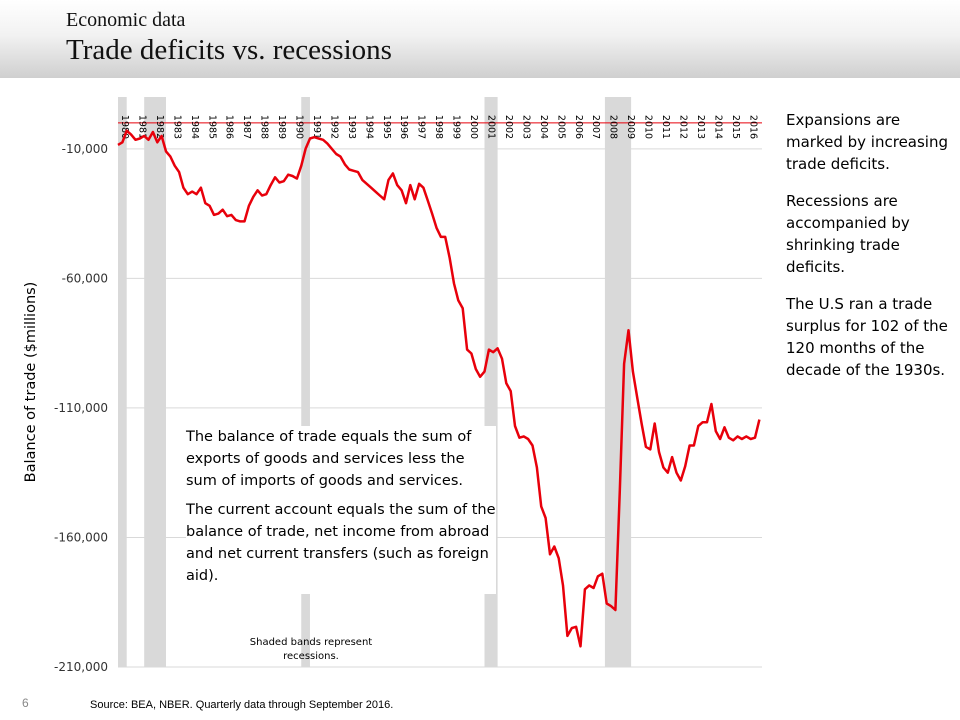  What do you see at coordinates (421, 127) in the screenshot?
I see `x-tick-label: 1997` at bounding box center [421, 127].